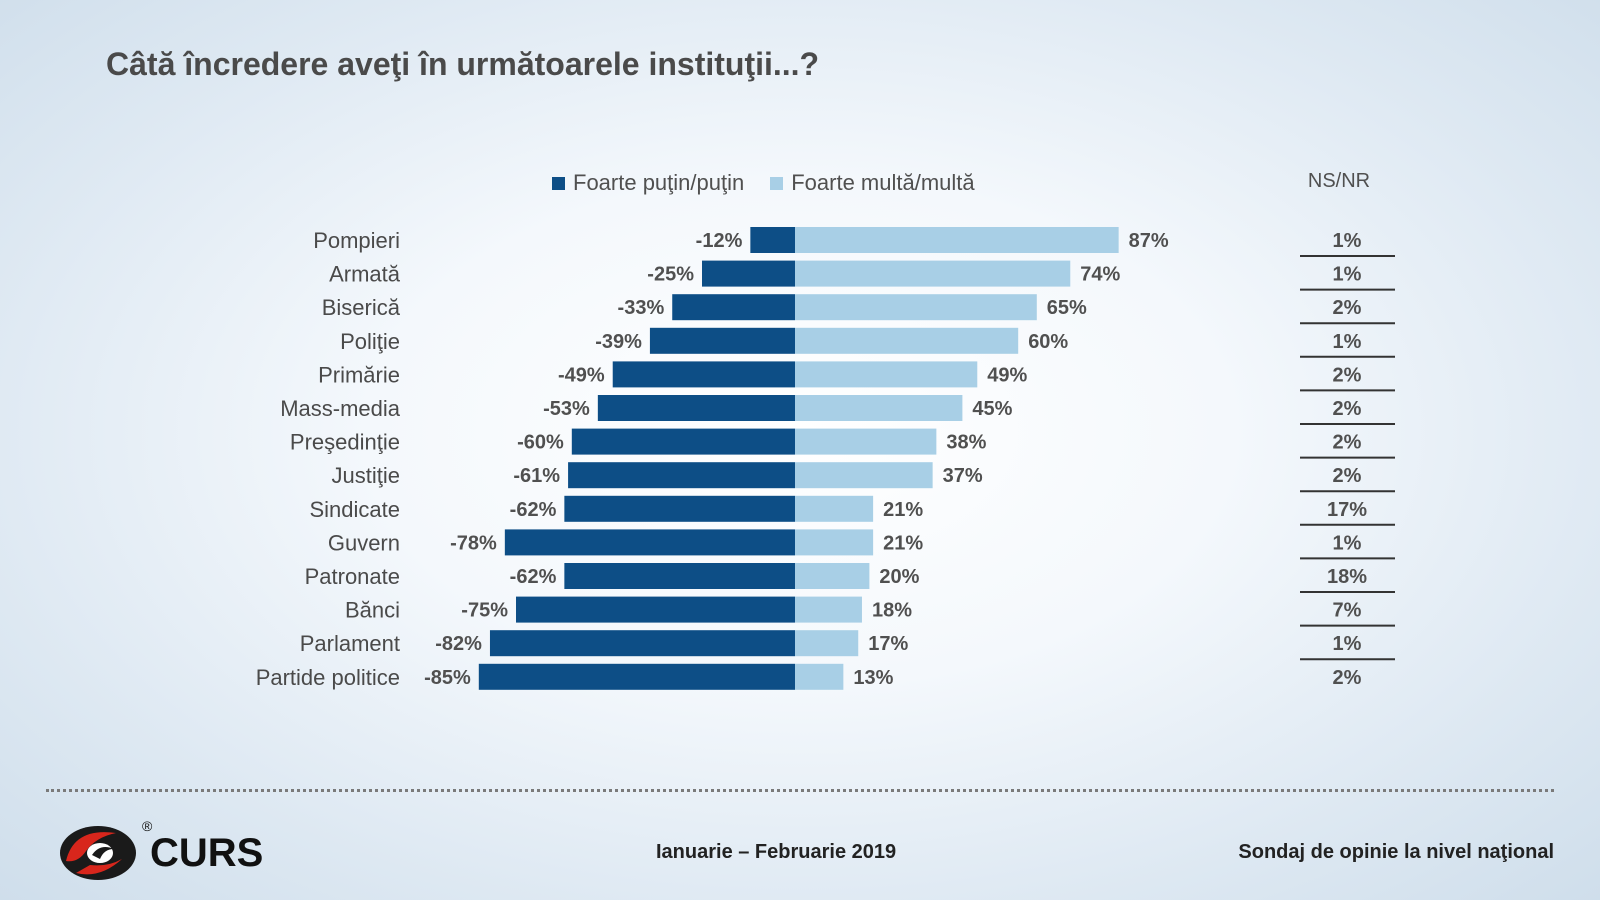 The image size is (1600, 900). What do you see at coordinates (359, 374) in the screenshot?
I see `category-label: Primărie` at bounding box center [359, 374].